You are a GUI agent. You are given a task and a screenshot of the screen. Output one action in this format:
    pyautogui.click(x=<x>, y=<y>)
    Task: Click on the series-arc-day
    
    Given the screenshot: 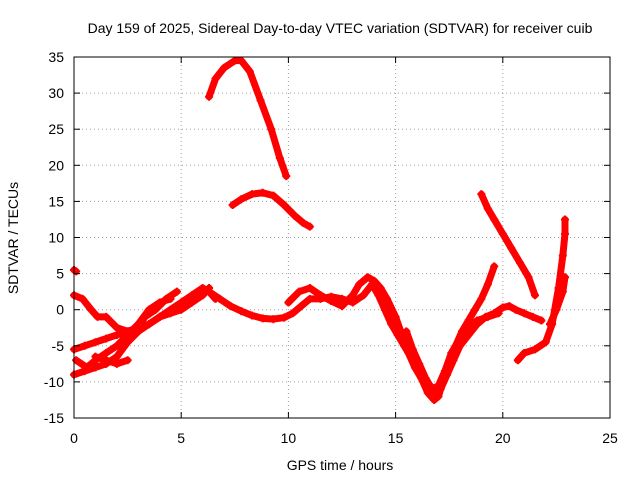 What is the action you would take?
    pyautogui.click(x=375, y=338)
    